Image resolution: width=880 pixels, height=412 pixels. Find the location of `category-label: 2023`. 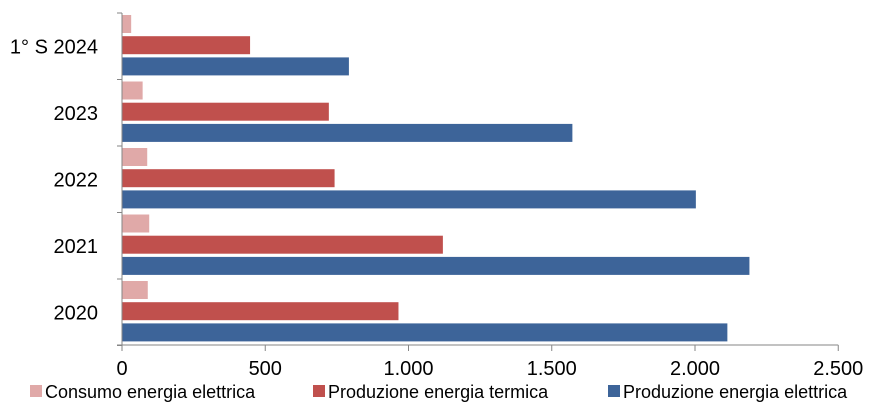

category-label: 2023 is located at coordinates (76, 114).